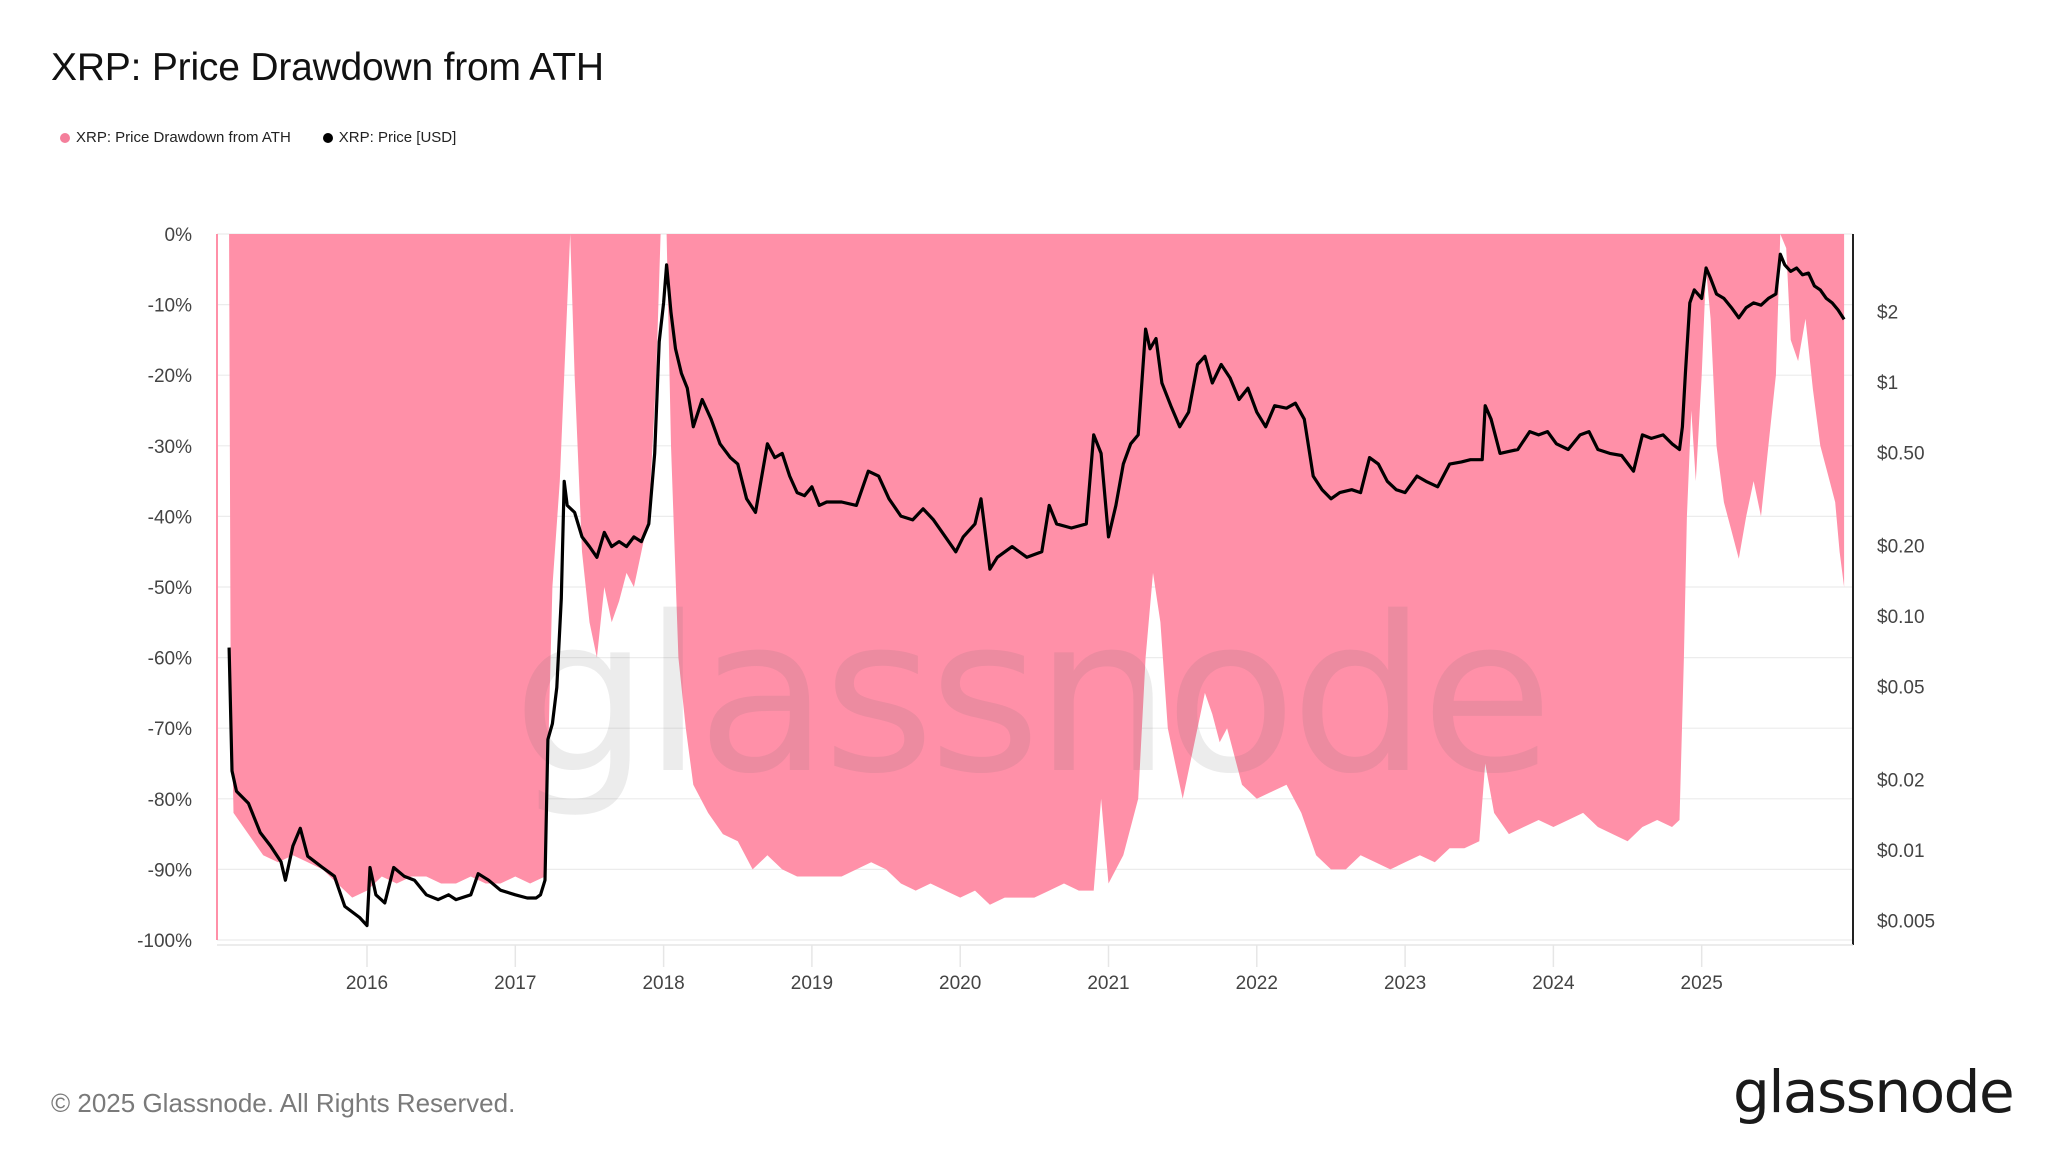 This screenshot has height=1152, width=2048. I want to click on svg-text: 2018, so click(663, 983).